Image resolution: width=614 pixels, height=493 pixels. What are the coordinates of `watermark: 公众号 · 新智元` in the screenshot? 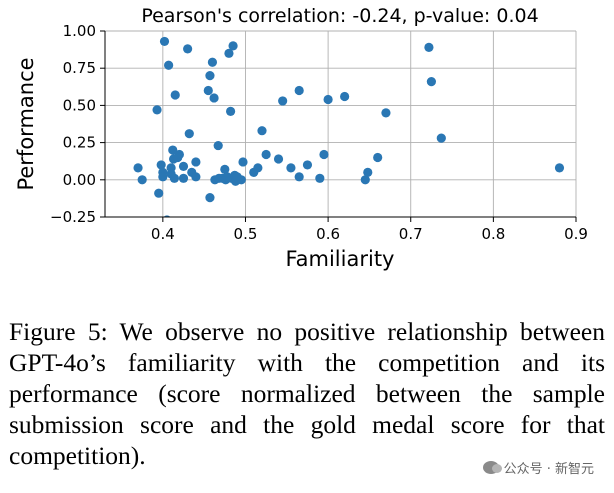 It's located at (538, 467).